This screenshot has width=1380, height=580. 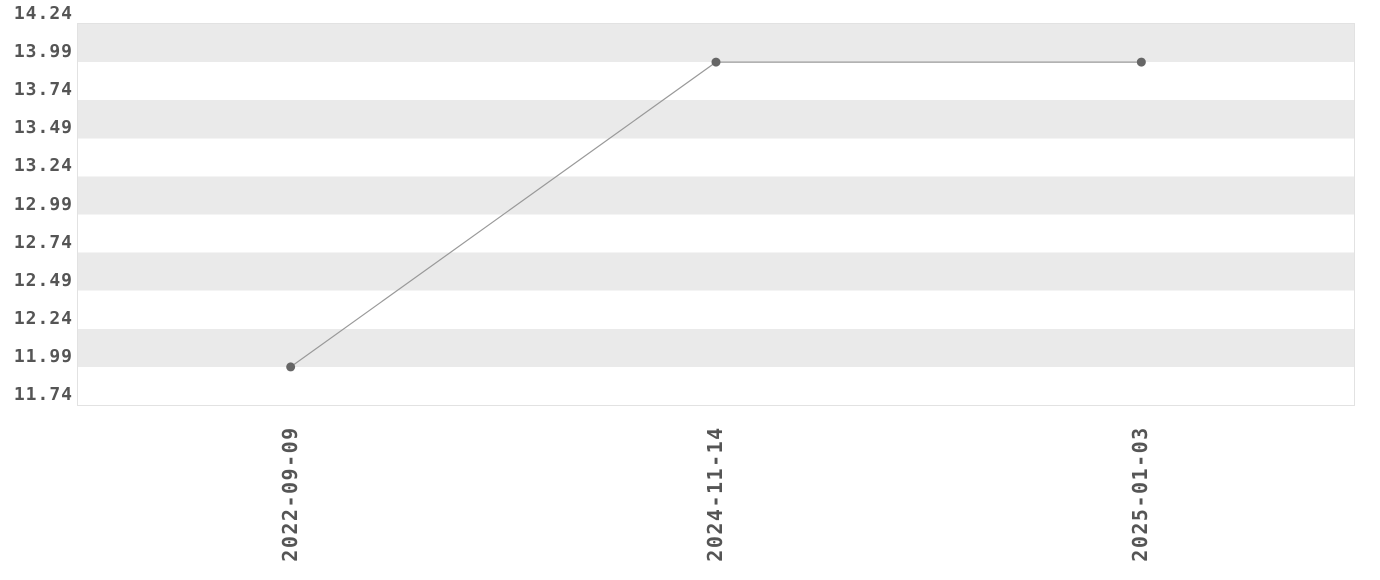 I want to click on y-tick-label: 12.99, so click(x=43, y=204).